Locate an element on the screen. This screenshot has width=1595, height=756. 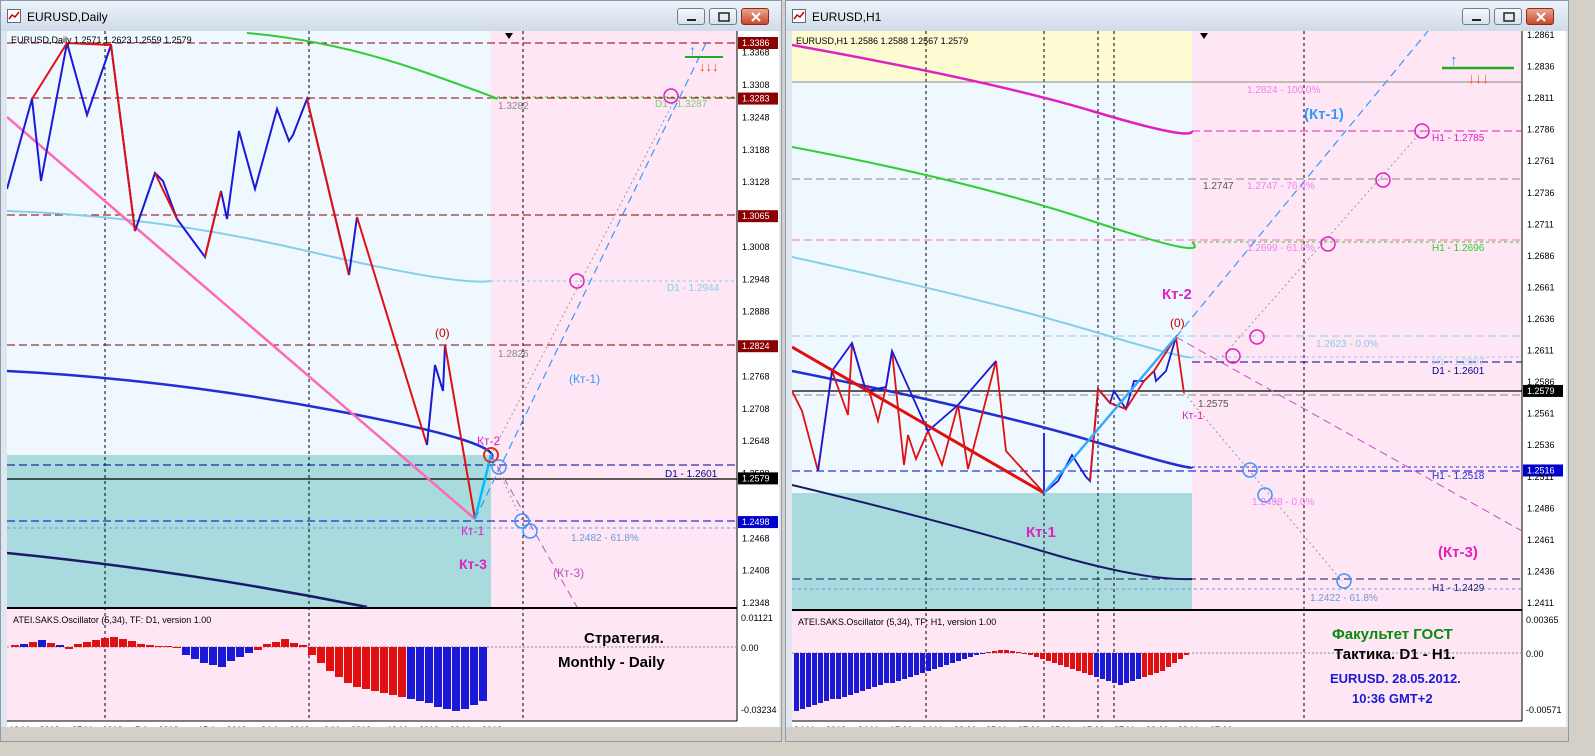
svg-text: 1.2824 - 100.0% is located at coordinates (1283, 90).